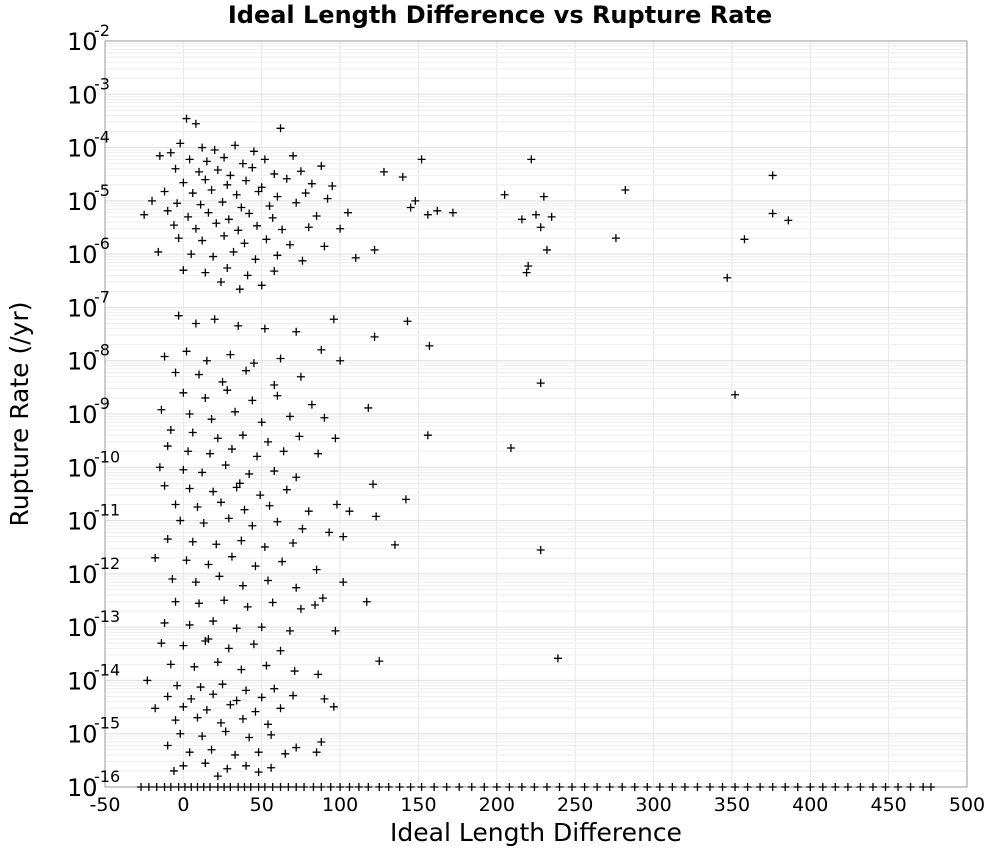 The height and width of the screenshot is (850, 1000). Describe the element at coordinates (537, 805) in the screenshot. I see `x-axis-ticks: -50 0 50 100 150 200 250 300 350 400 450 500` at that location.